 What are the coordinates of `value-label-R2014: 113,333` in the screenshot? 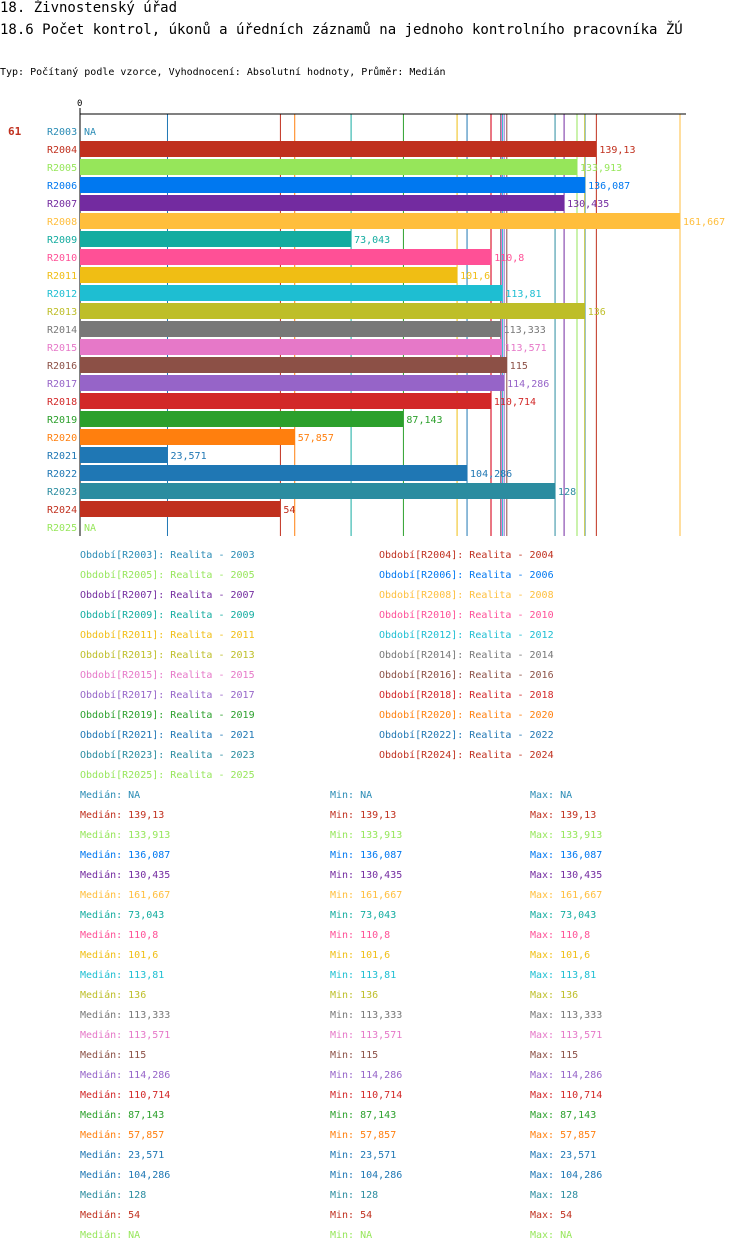 It's located at (525, 330).